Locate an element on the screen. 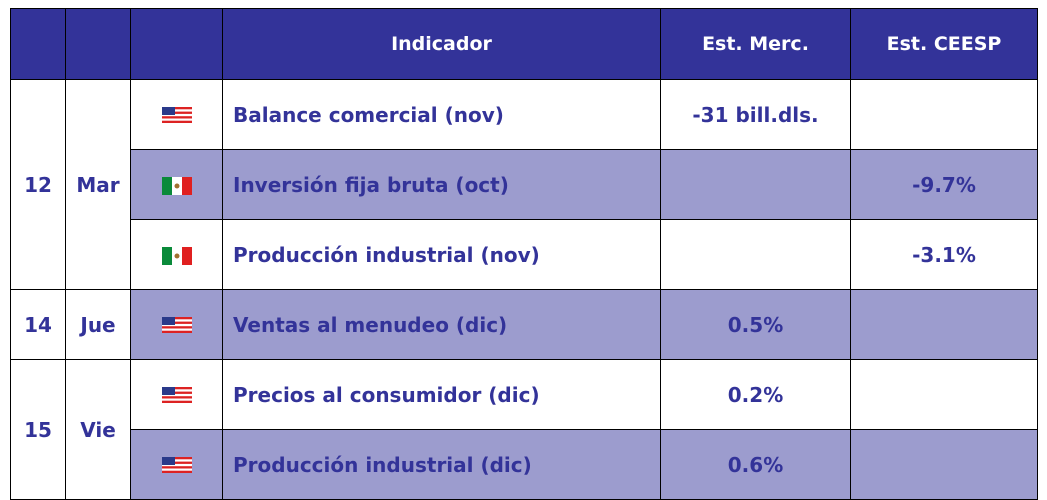  row: Producción industrial (dic) 0.6% is located at coordinates (524, 464).